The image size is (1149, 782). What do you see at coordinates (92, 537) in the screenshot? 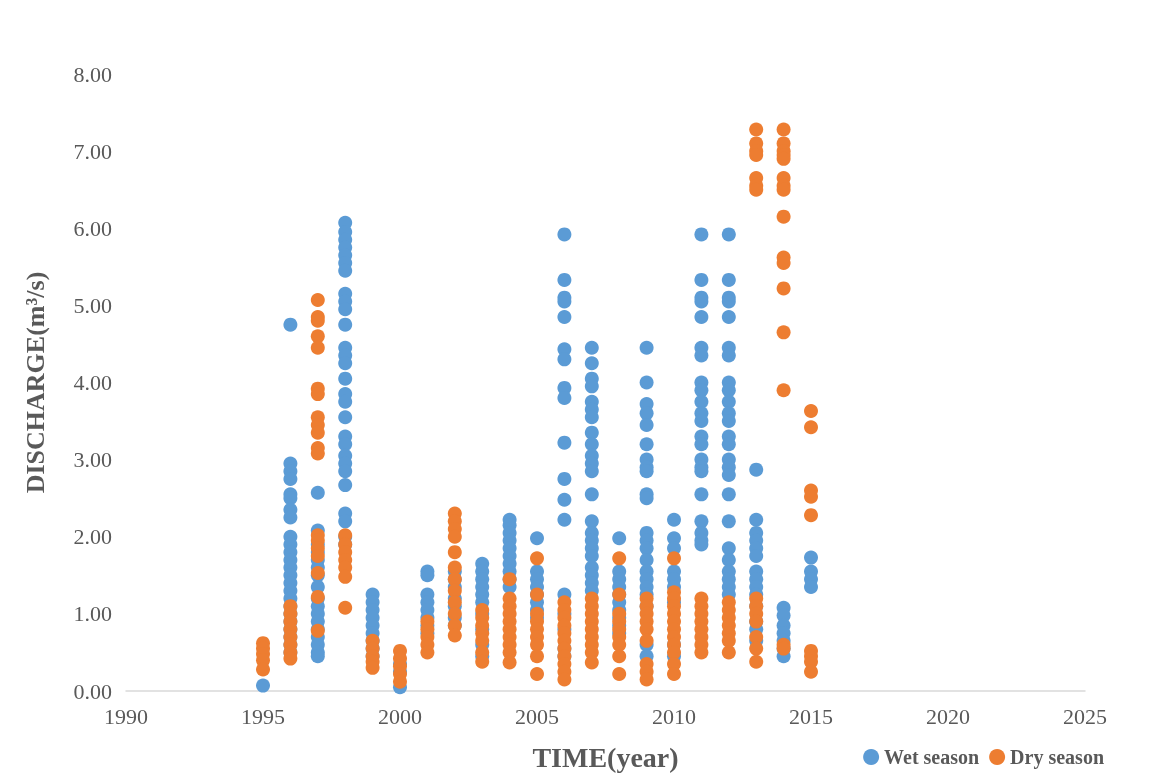
I see `y-tick-label: 2.00` at bounding box center [92, 537].